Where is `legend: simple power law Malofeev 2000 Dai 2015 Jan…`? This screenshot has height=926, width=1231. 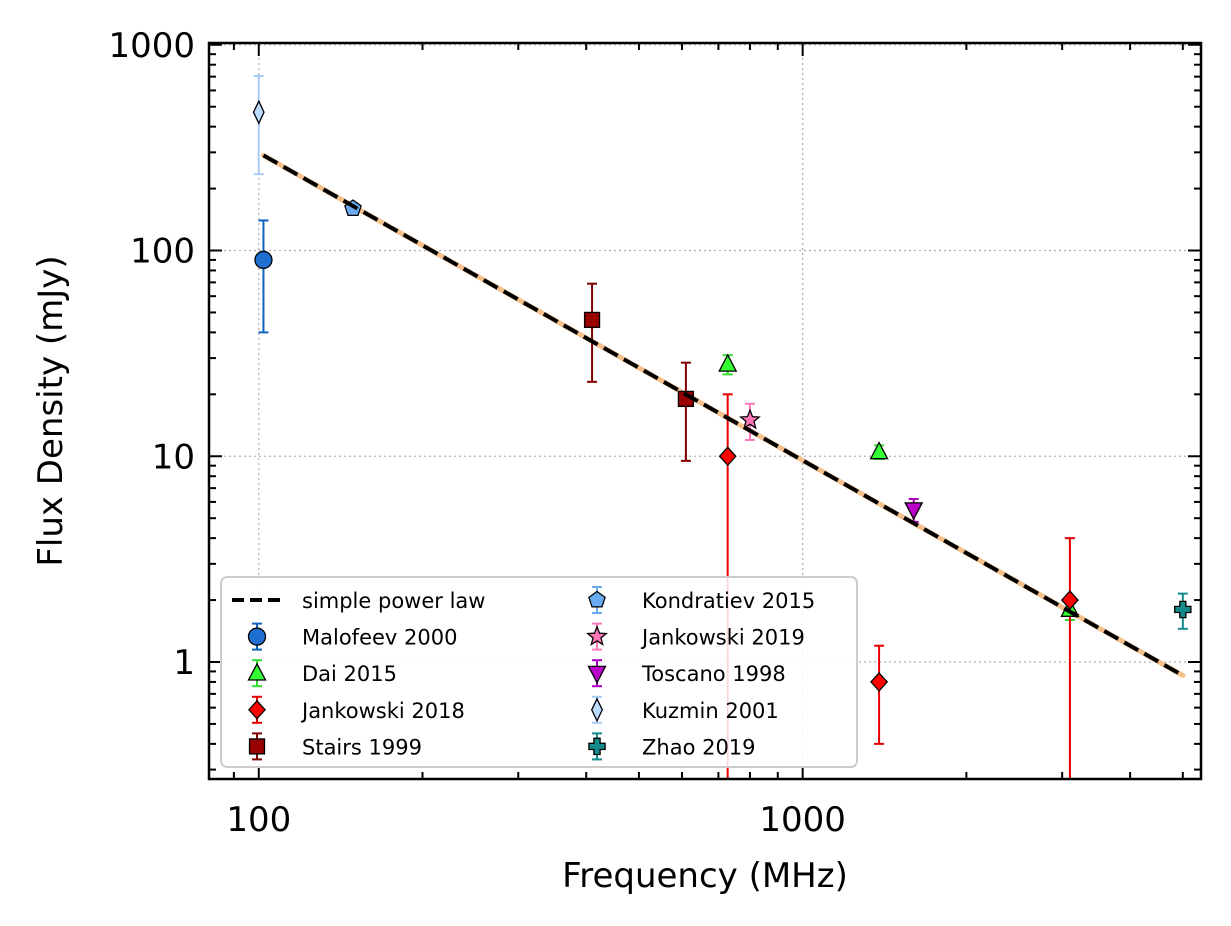
legend: simple power law Malofeev 2000 Dai 2015 Jan… is located at coordinates (539, 672).